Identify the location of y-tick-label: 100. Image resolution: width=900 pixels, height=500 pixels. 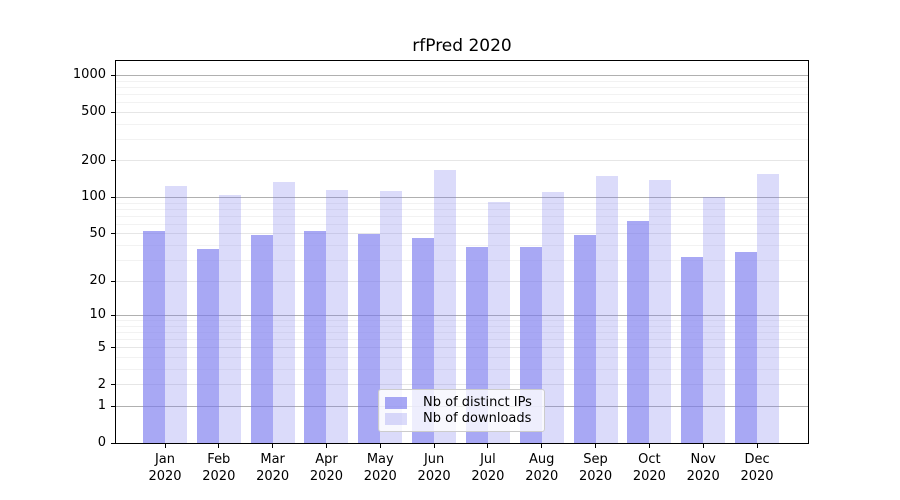
(93, 197).